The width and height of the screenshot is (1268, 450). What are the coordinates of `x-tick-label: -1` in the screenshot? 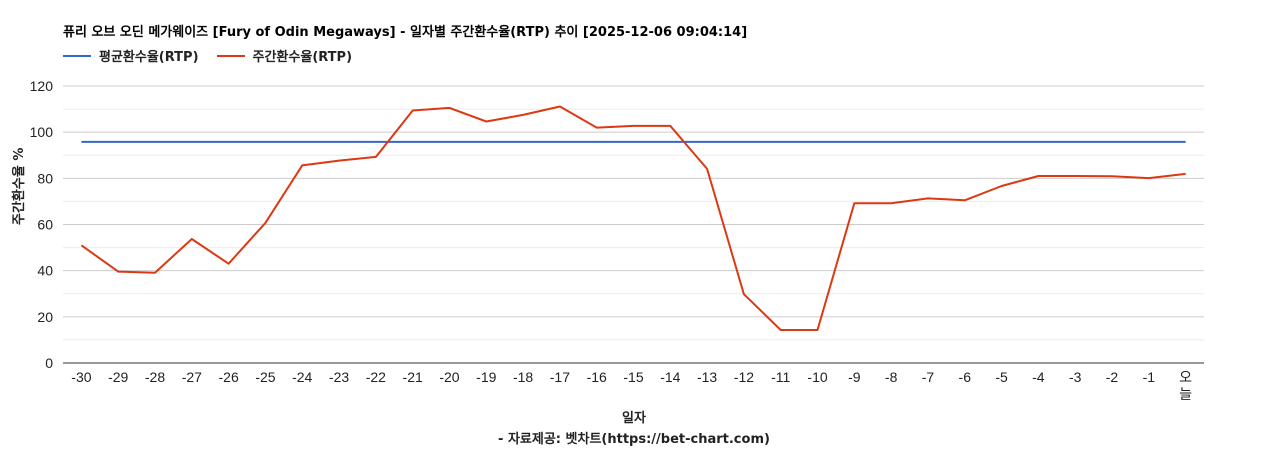 It's located at (1149, 377).